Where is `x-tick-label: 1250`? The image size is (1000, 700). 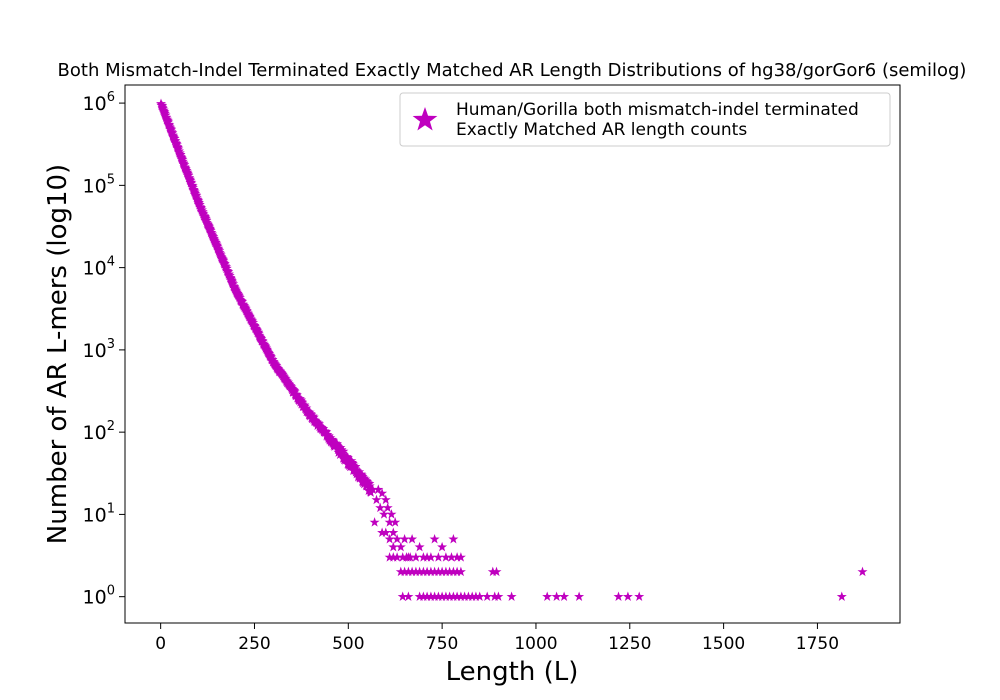
x-tick-label: 1250 is located at coordinates (629, 644).